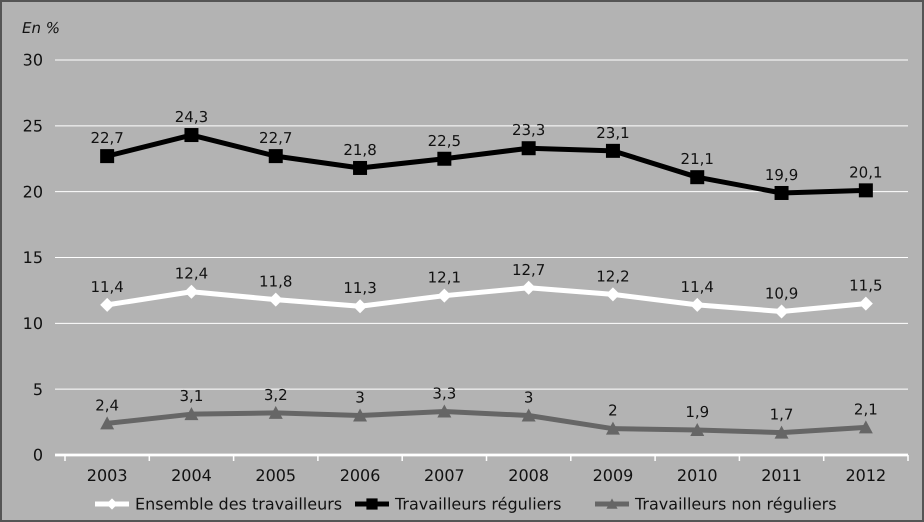  Describe the element at coordinates (613, 475) in the screenshot. I see `x-tick-label: 2009` at that location.